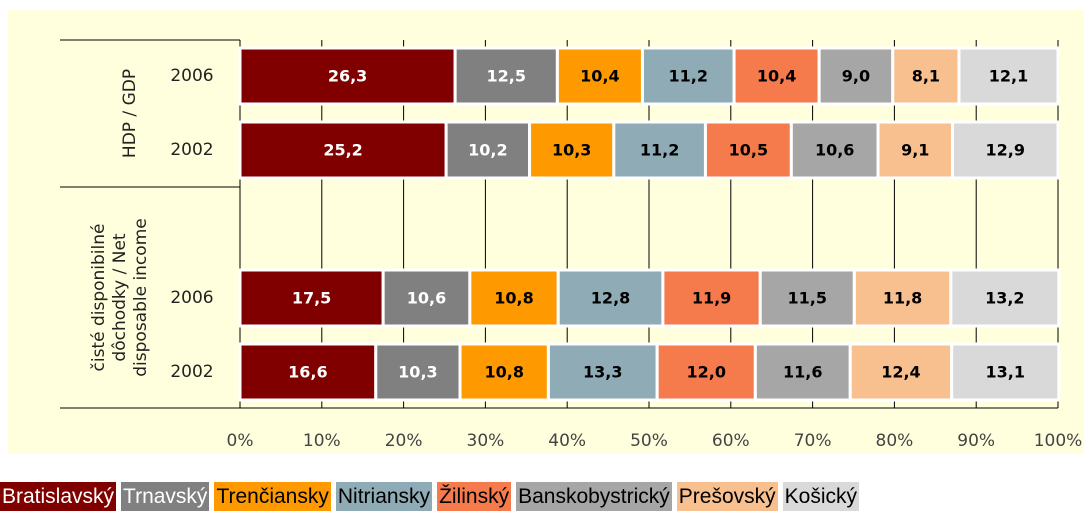  What do you see at coordinates (322, 441) in the screenshot?
I see `x-tick-label: 10%` at bounding box center [322, 441].